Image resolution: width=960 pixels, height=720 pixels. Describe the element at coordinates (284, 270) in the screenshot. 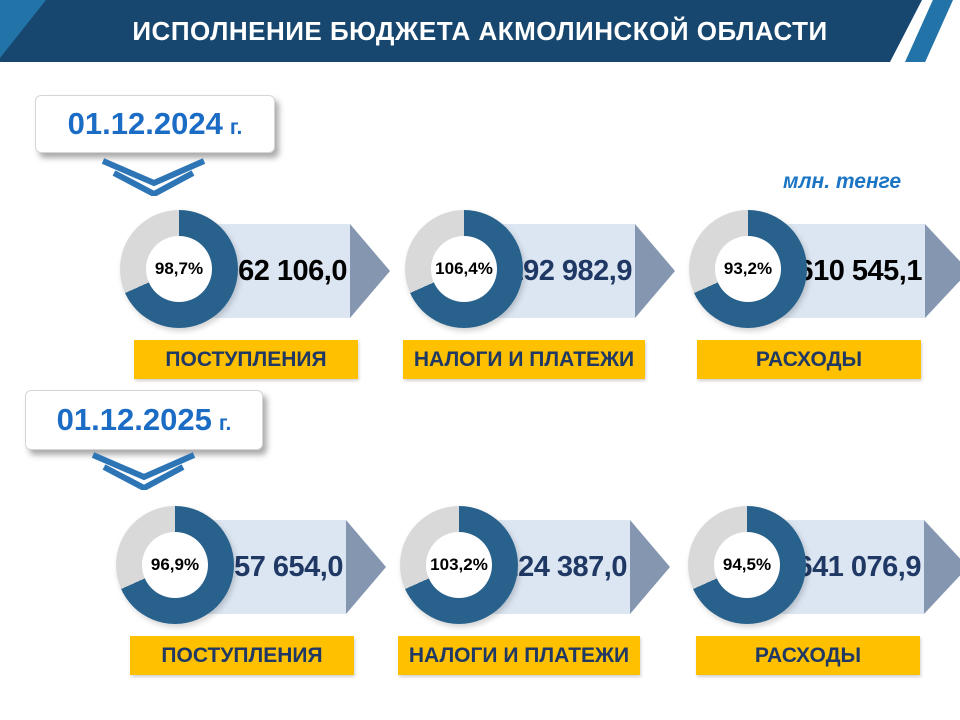

I see `metric-value: 662 106,0` at that location.